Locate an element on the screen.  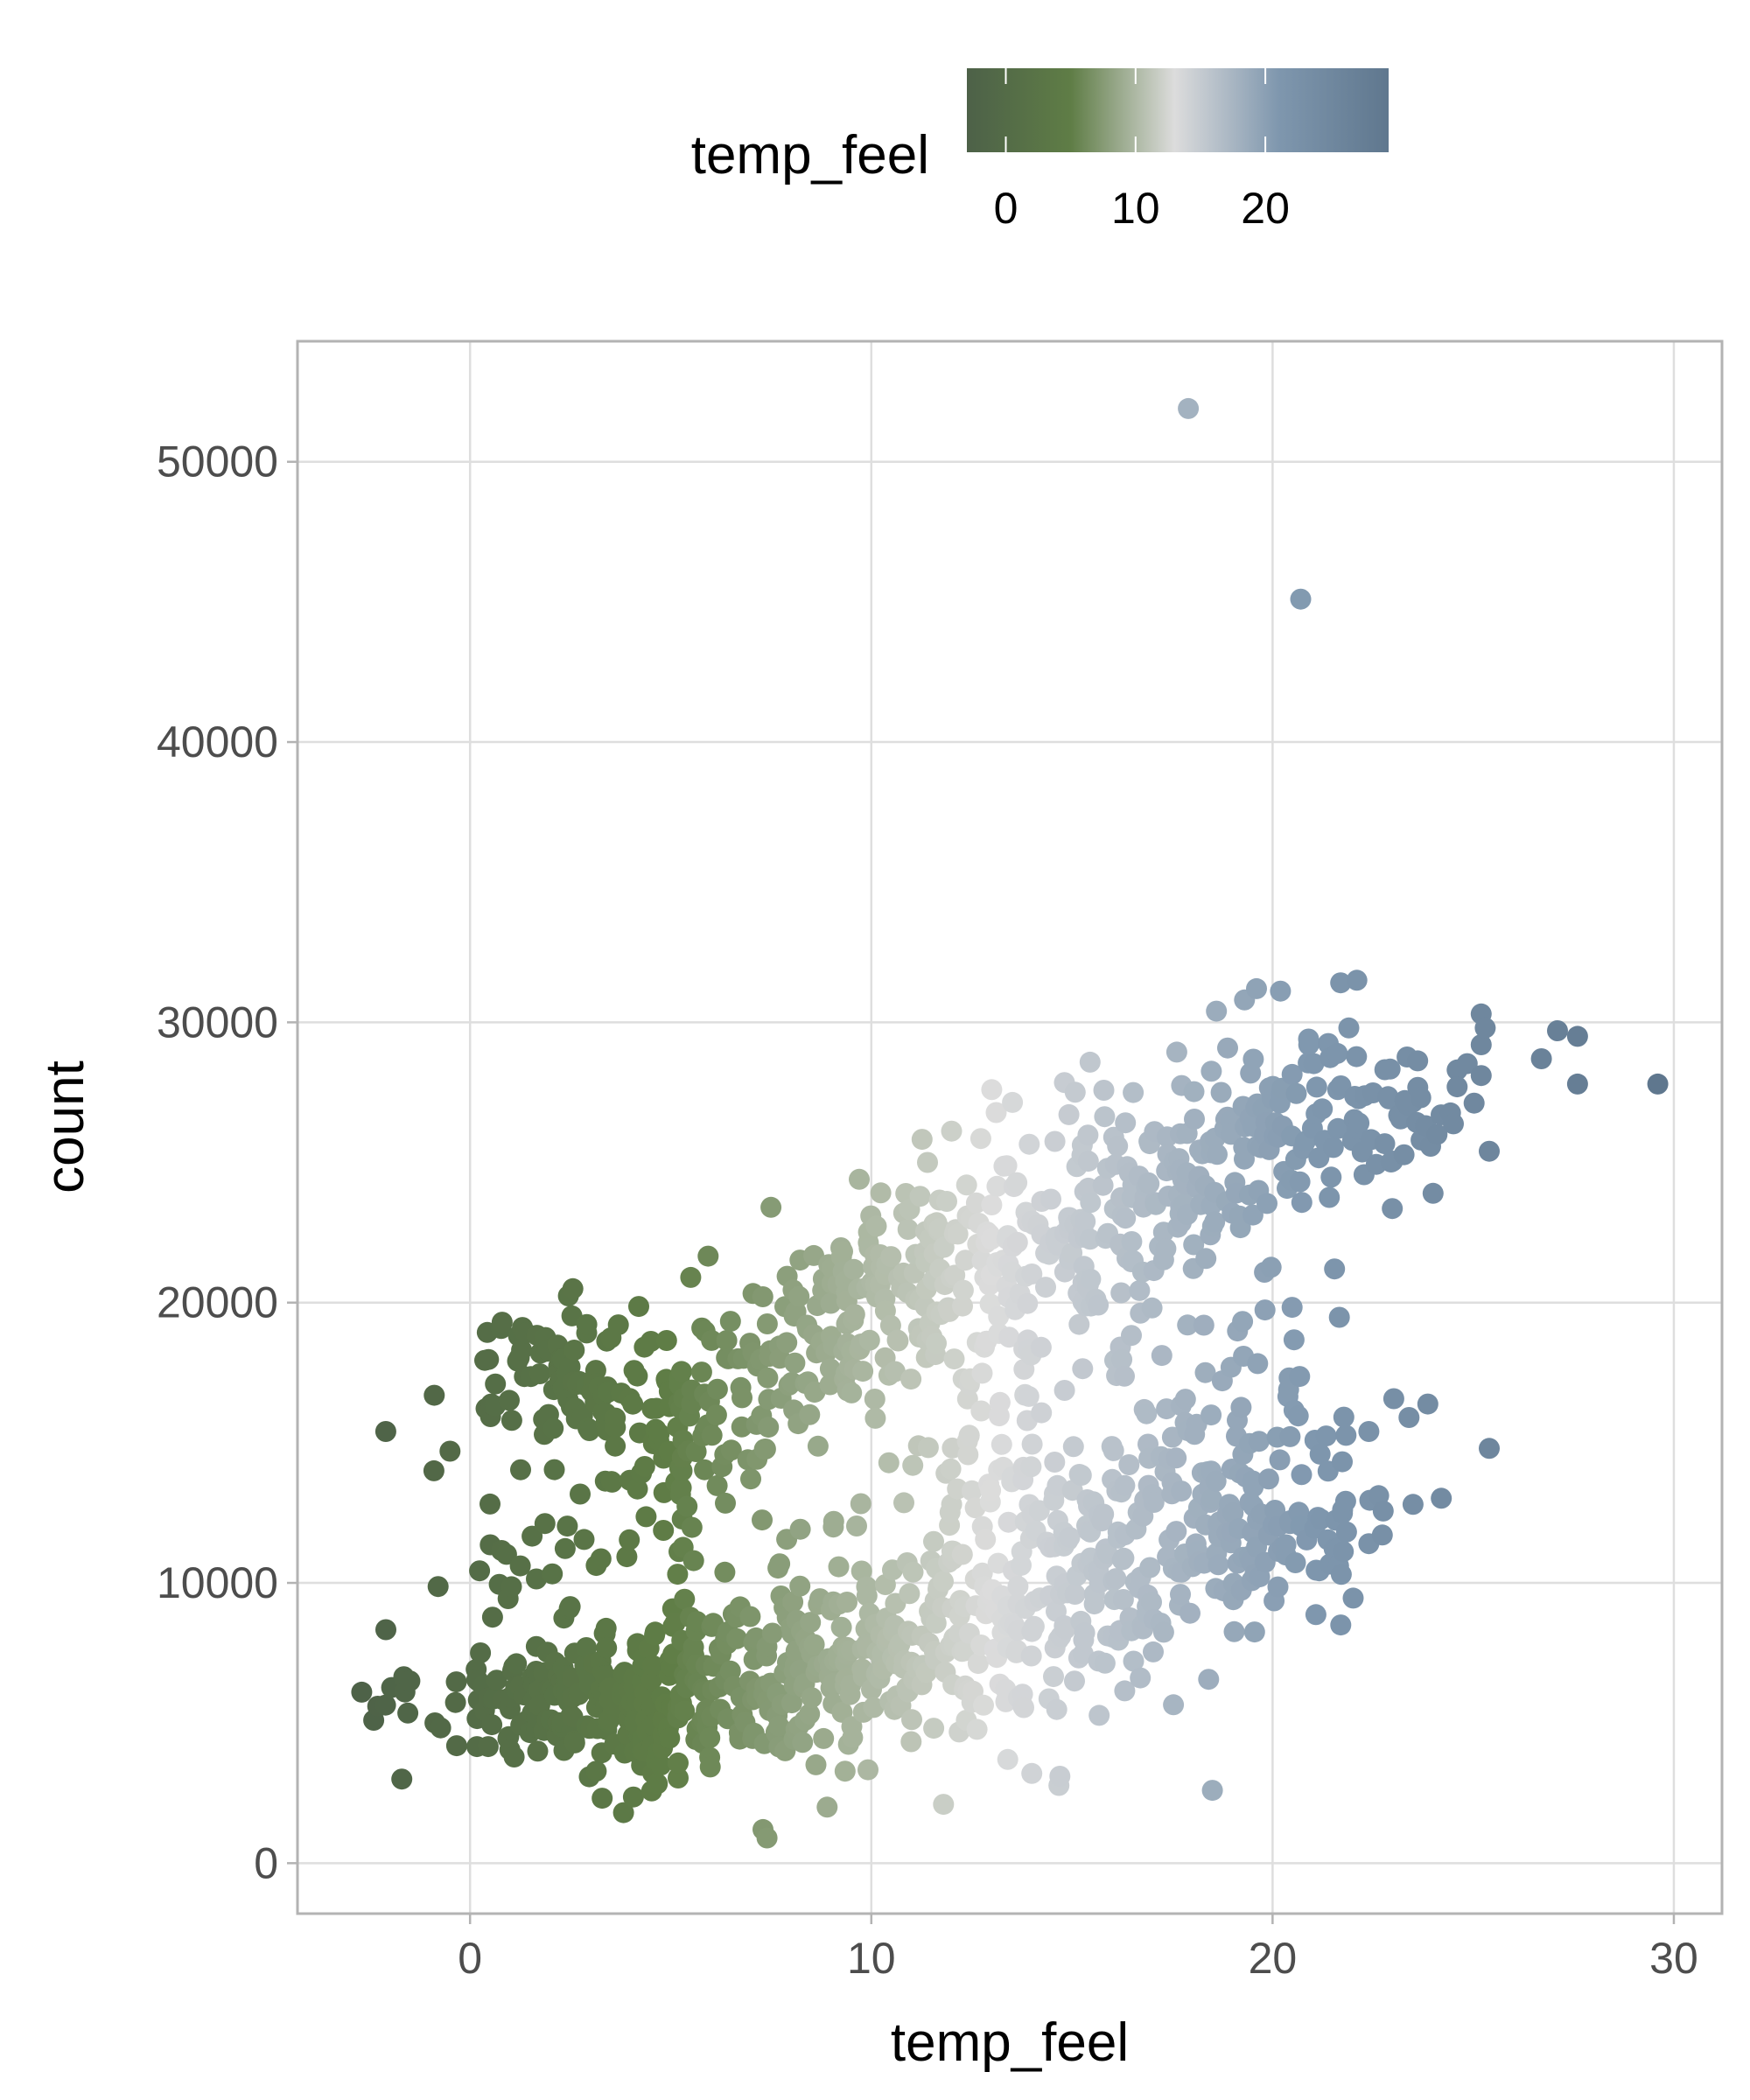
legend-ticks: 0 10 20 is located at coordinates (1142, 150).